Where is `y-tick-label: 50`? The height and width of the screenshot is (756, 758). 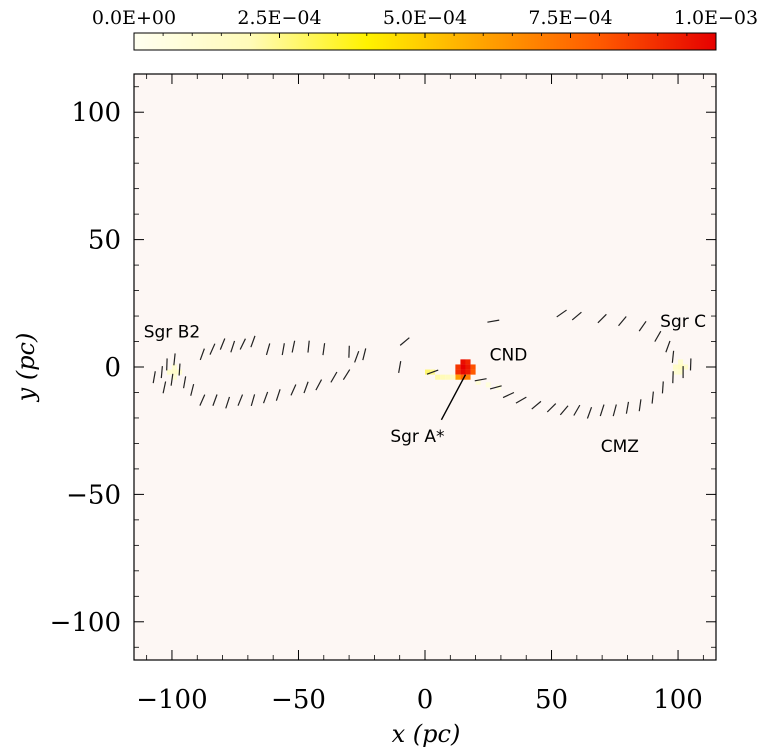 y-tick-label: 50 is located at coordinates (104, 241).